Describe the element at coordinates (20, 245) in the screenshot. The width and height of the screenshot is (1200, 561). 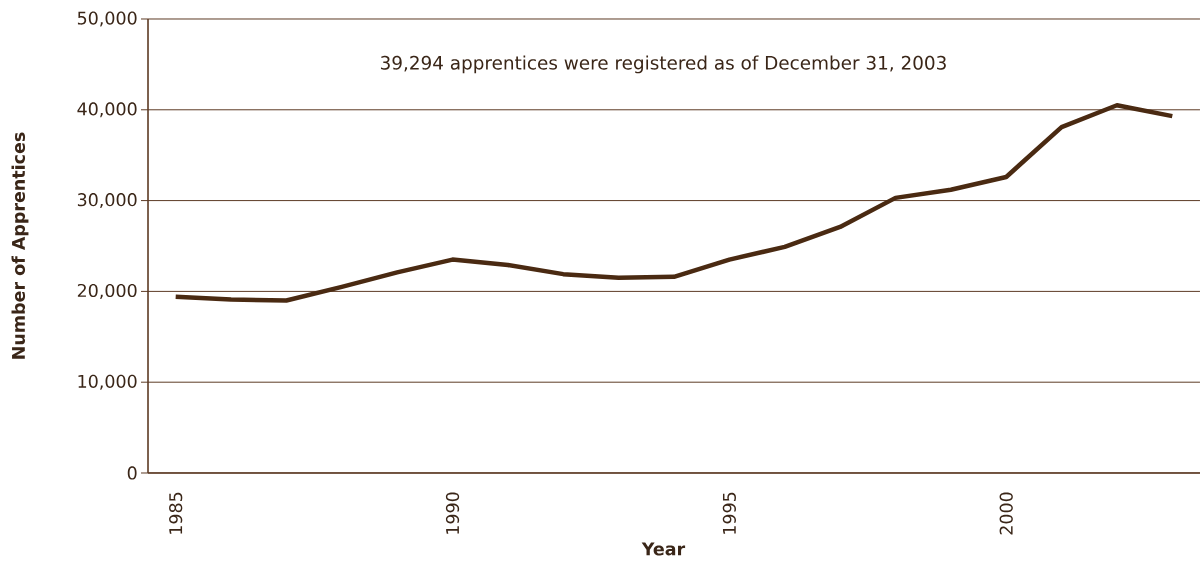
I see `y-axis-title: Number of Apprentices` at that location.